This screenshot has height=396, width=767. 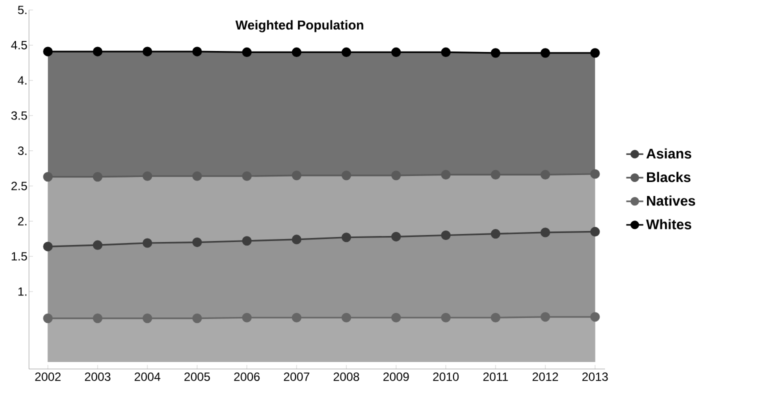 What do you see at coordinates (22, 10) in the screenshot?
I see `y-tick-label: 5.` at bounding box center [22, 10].